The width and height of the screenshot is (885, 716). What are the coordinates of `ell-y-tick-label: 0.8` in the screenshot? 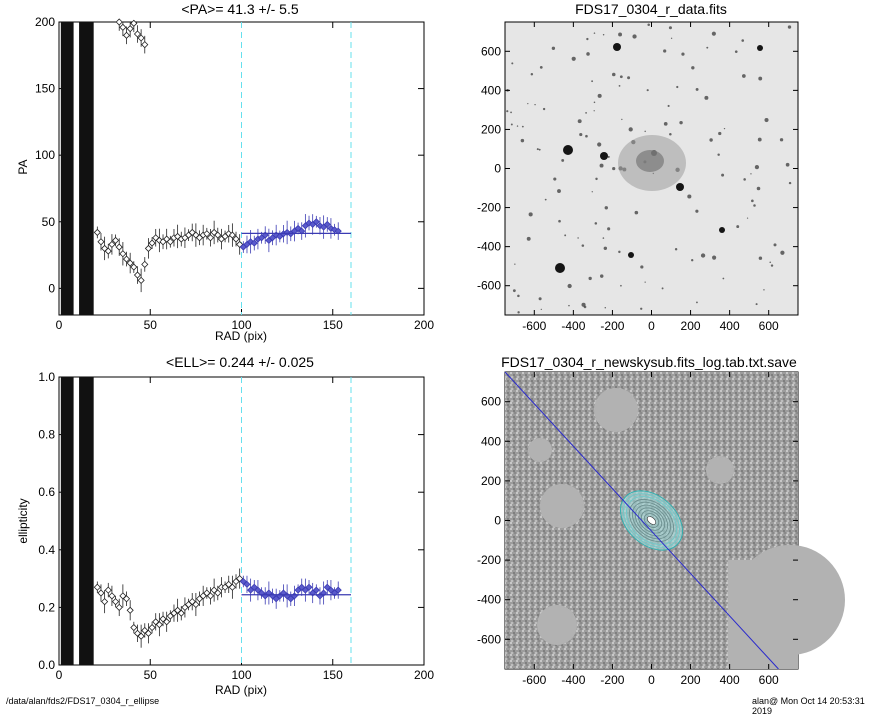 It's located at (46, 435).